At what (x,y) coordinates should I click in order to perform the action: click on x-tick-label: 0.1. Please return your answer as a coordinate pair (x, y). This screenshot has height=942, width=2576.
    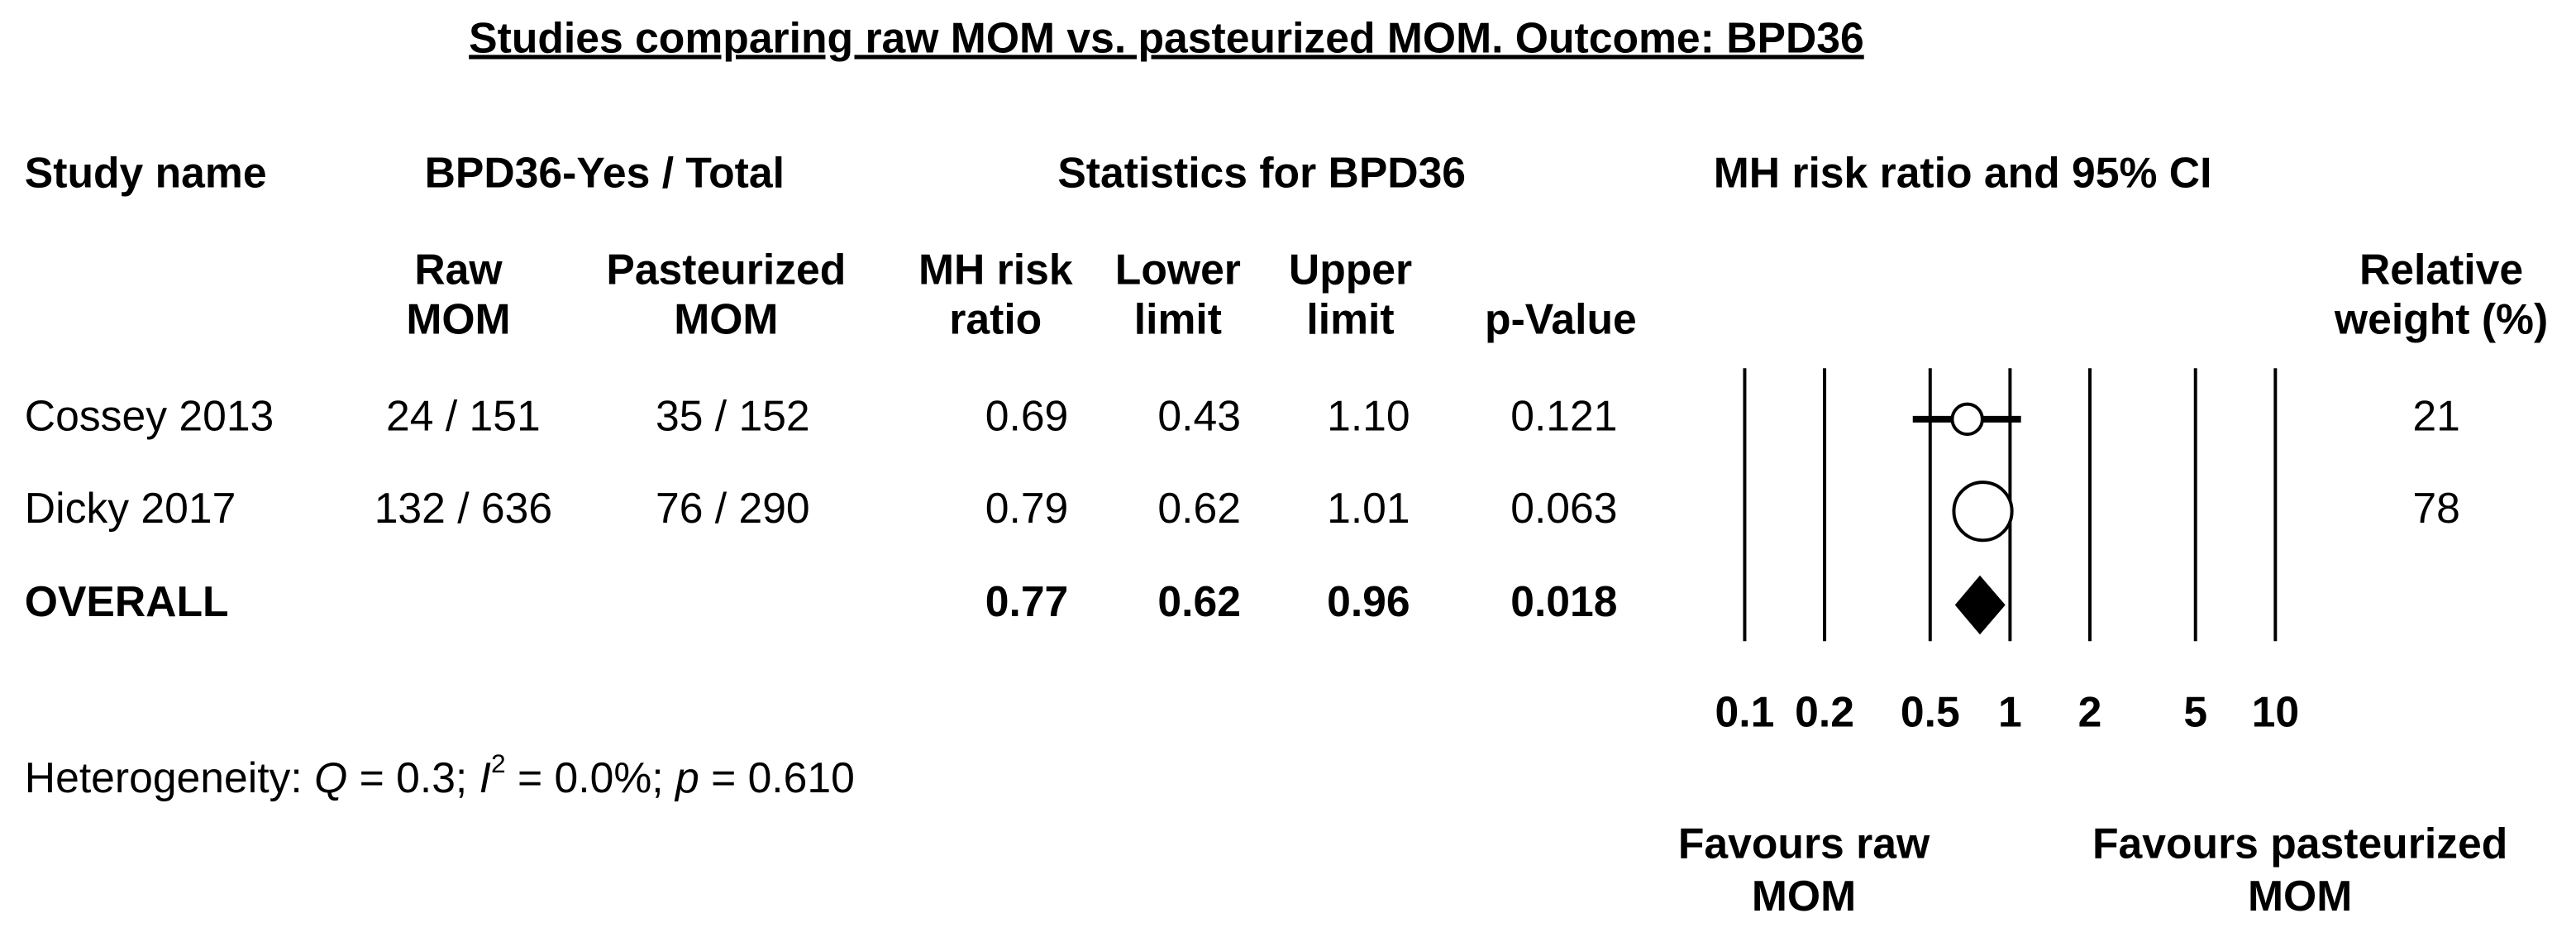
    Looking at the image, I should click on (1745, 711).